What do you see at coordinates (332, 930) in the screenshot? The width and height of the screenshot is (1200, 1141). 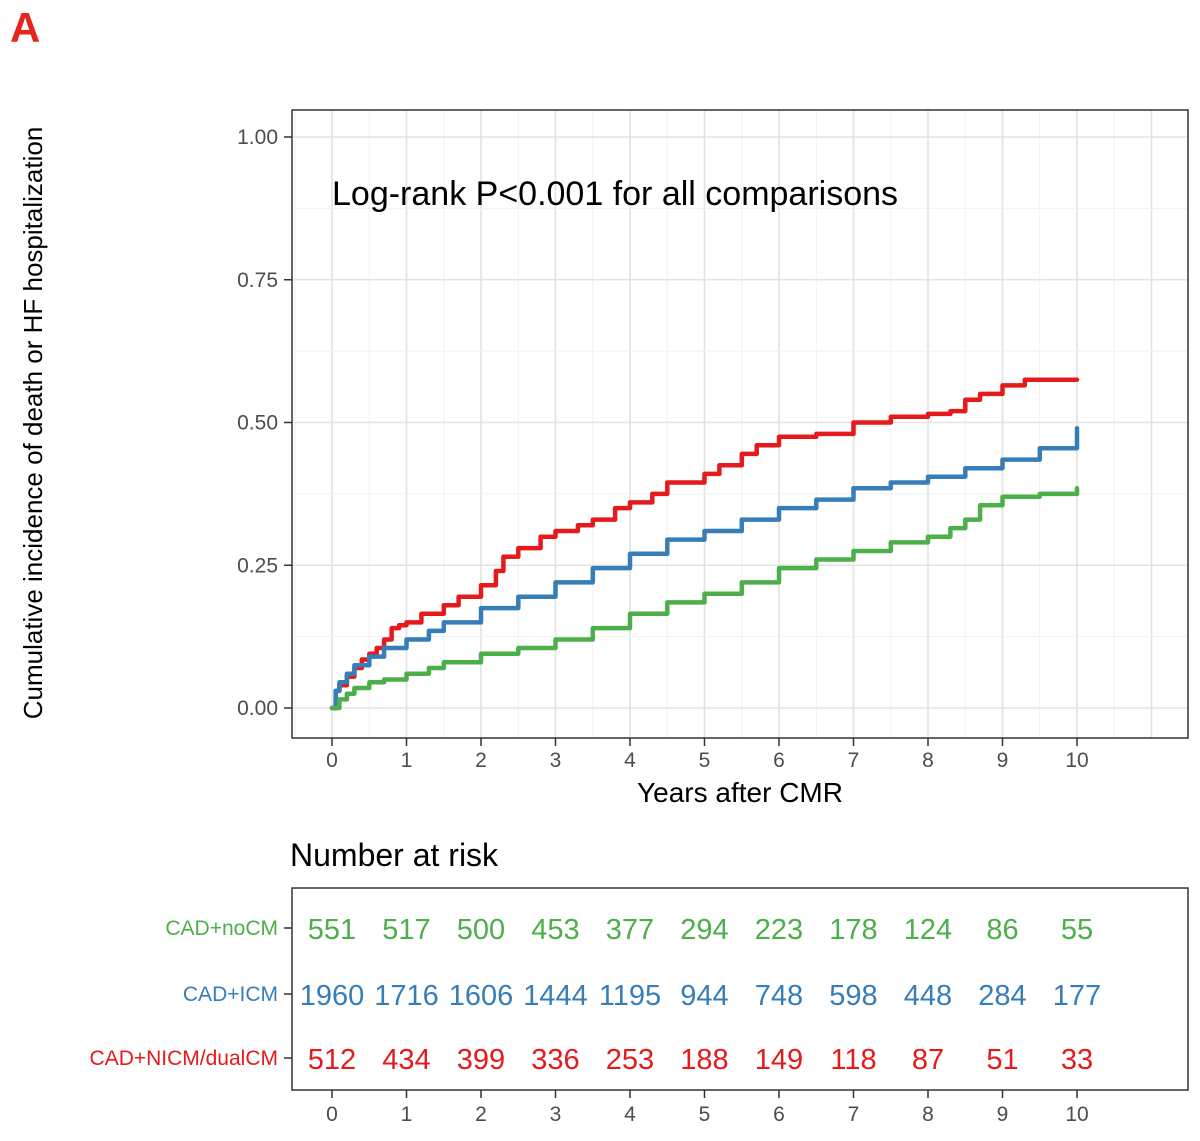 I see `risk-count: 551` at bounding box center [332, 930].